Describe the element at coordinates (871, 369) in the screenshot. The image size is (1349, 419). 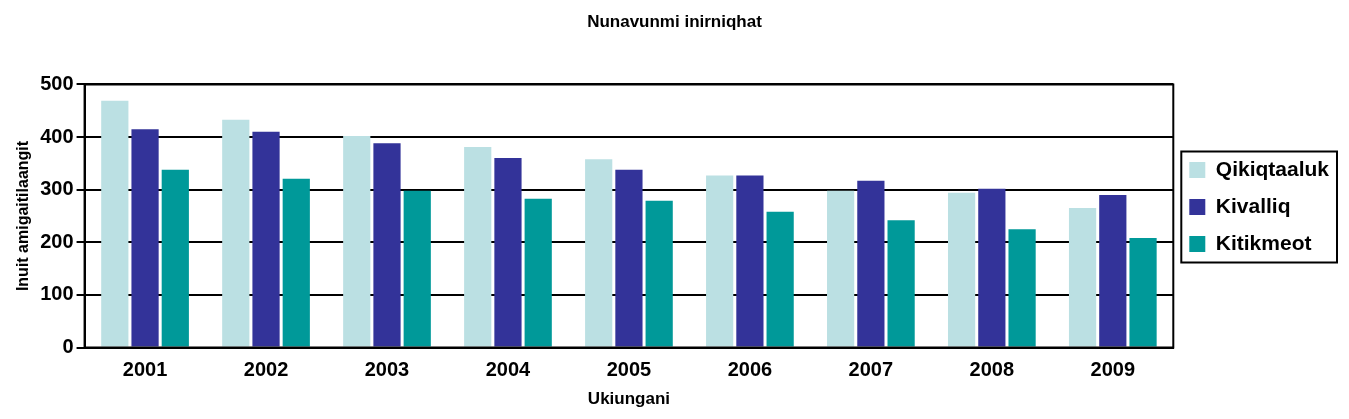
I see `x-tick-label: 2007` at that location.